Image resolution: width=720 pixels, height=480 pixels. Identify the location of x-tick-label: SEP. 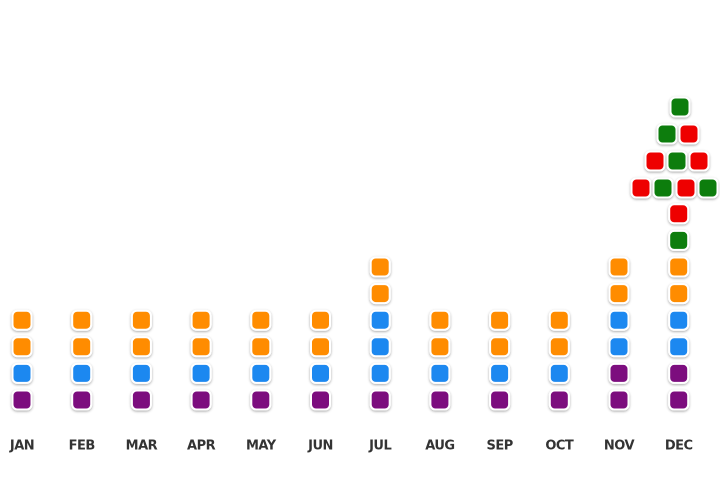
(499, 446).